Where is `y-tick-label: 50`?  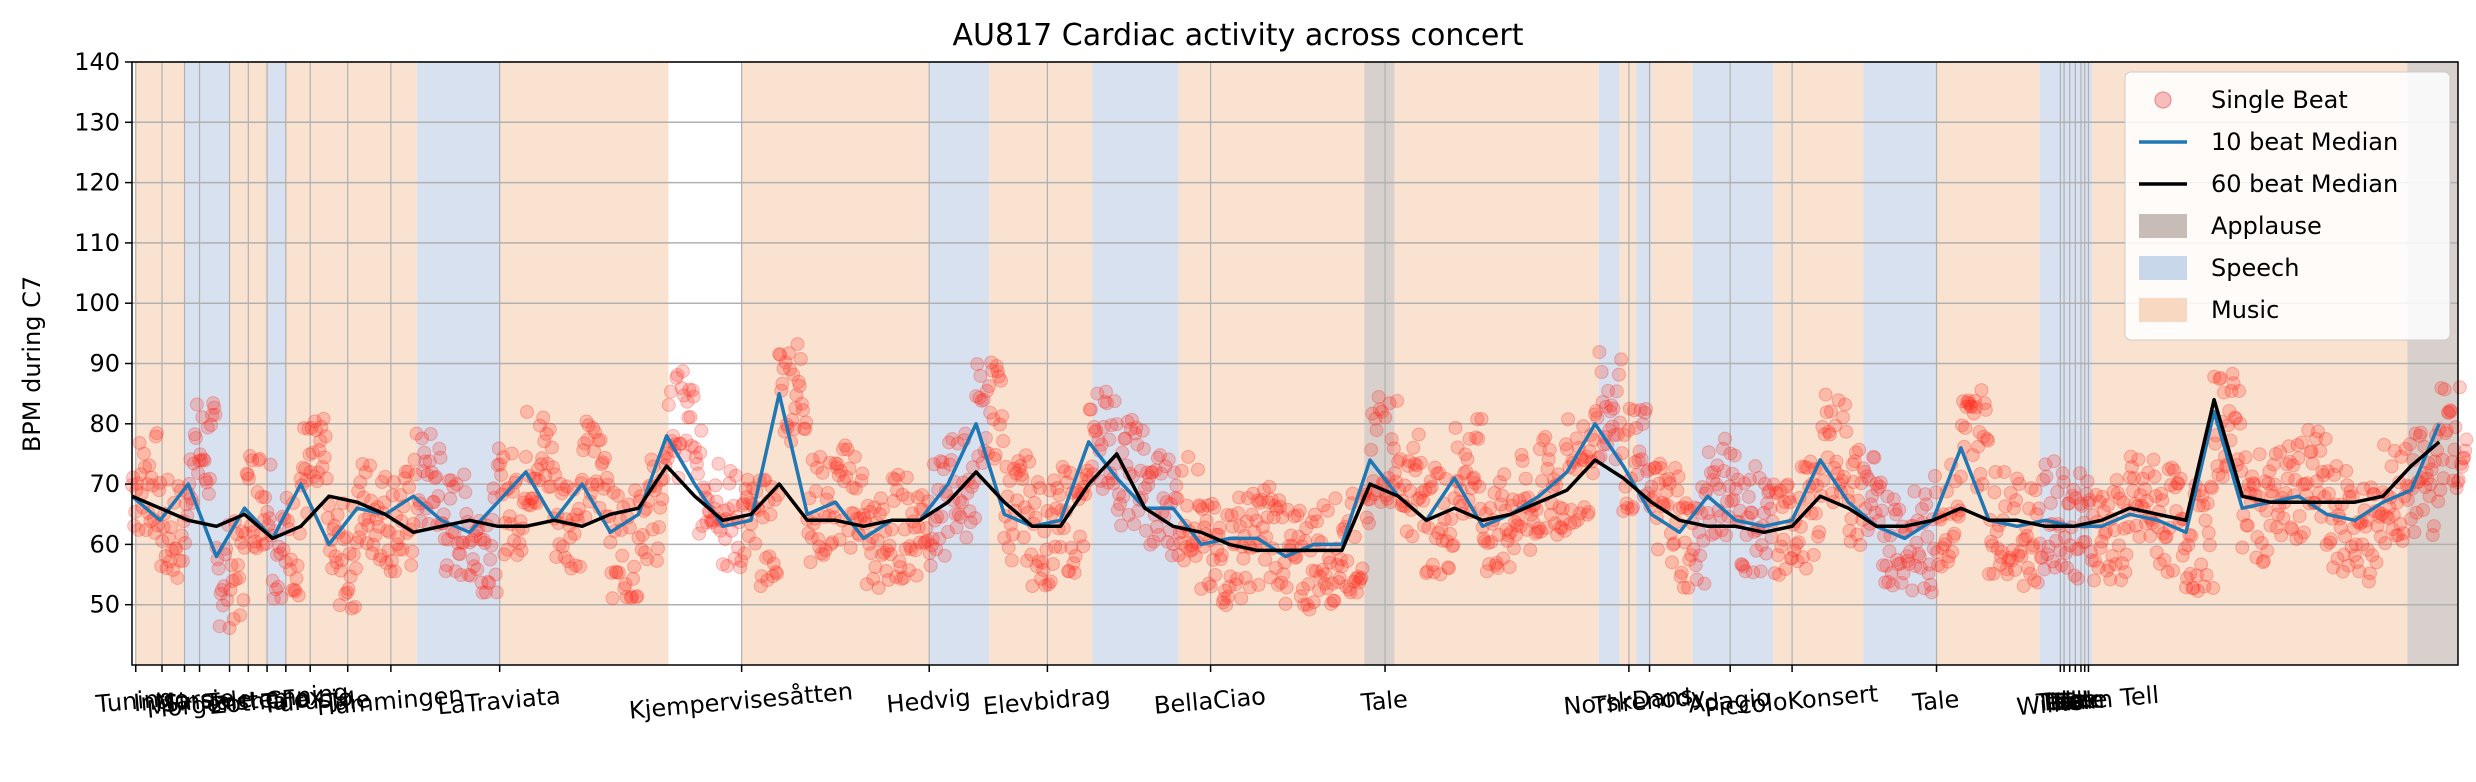 y-tick-label: 50 is located at coordinates (104, 605).